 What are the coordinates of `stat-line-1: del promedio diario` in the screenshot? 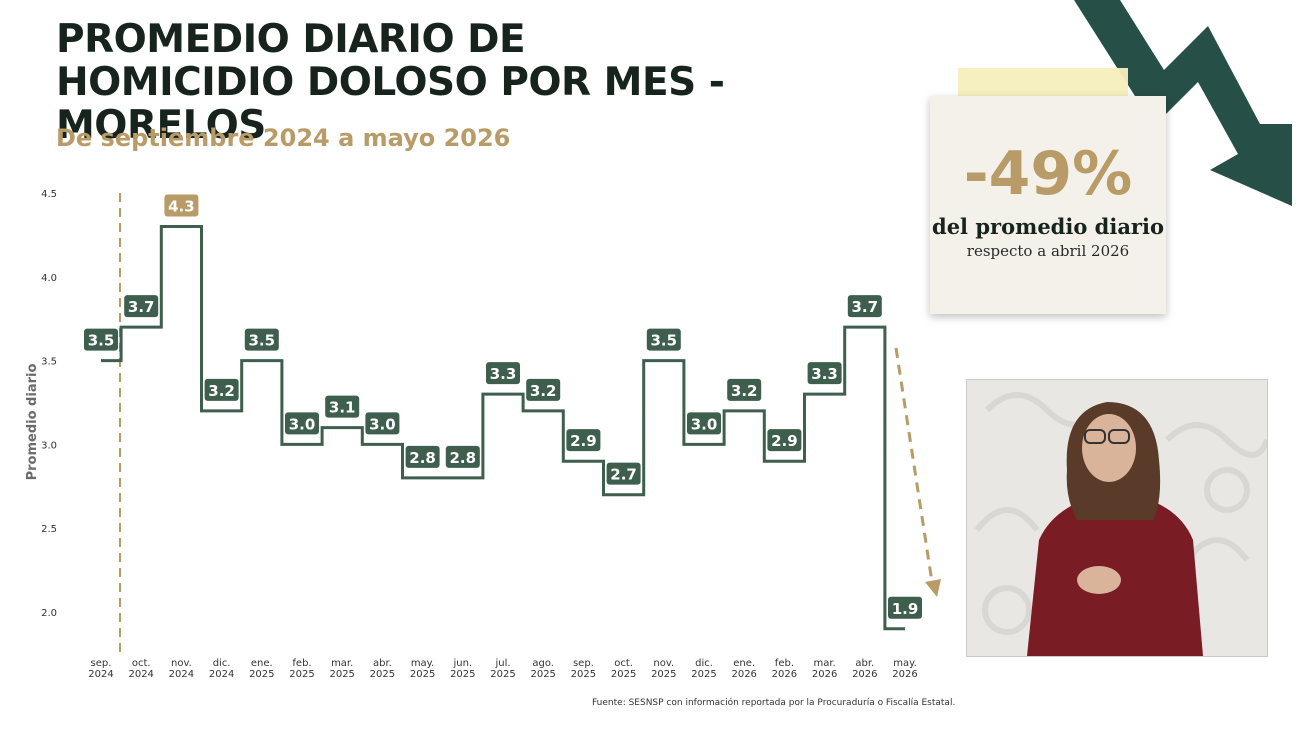 It's located at (1048, 226).